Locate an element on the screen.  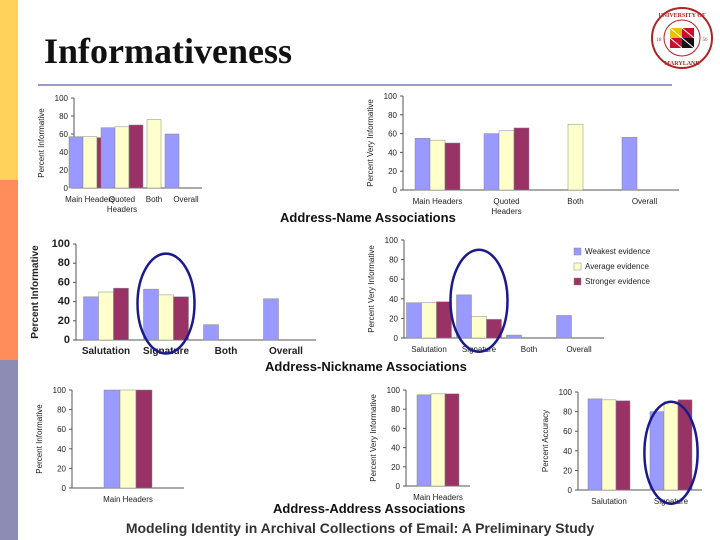
title-rule is located at coordinates (355, 85).